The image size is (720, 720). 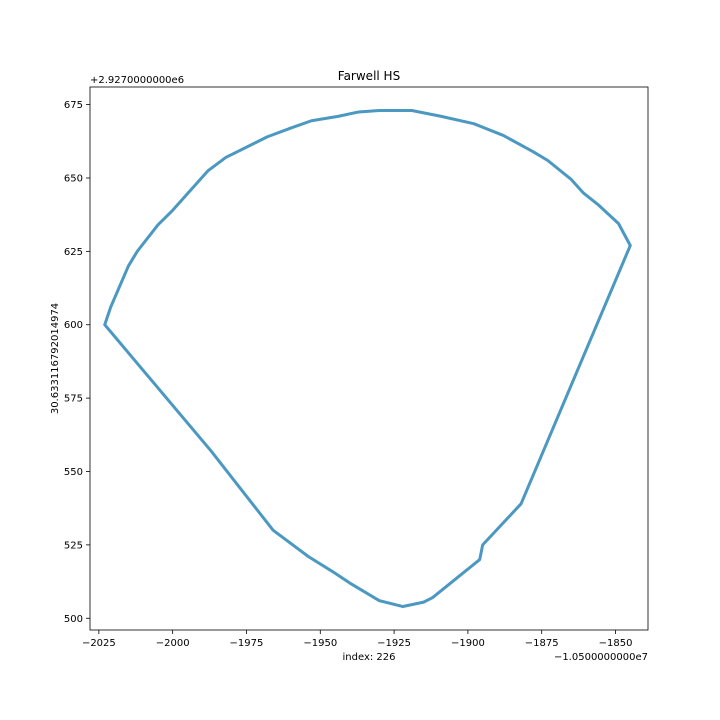 I want to click on y-tick-label: 650, so click(x=73, y=178).